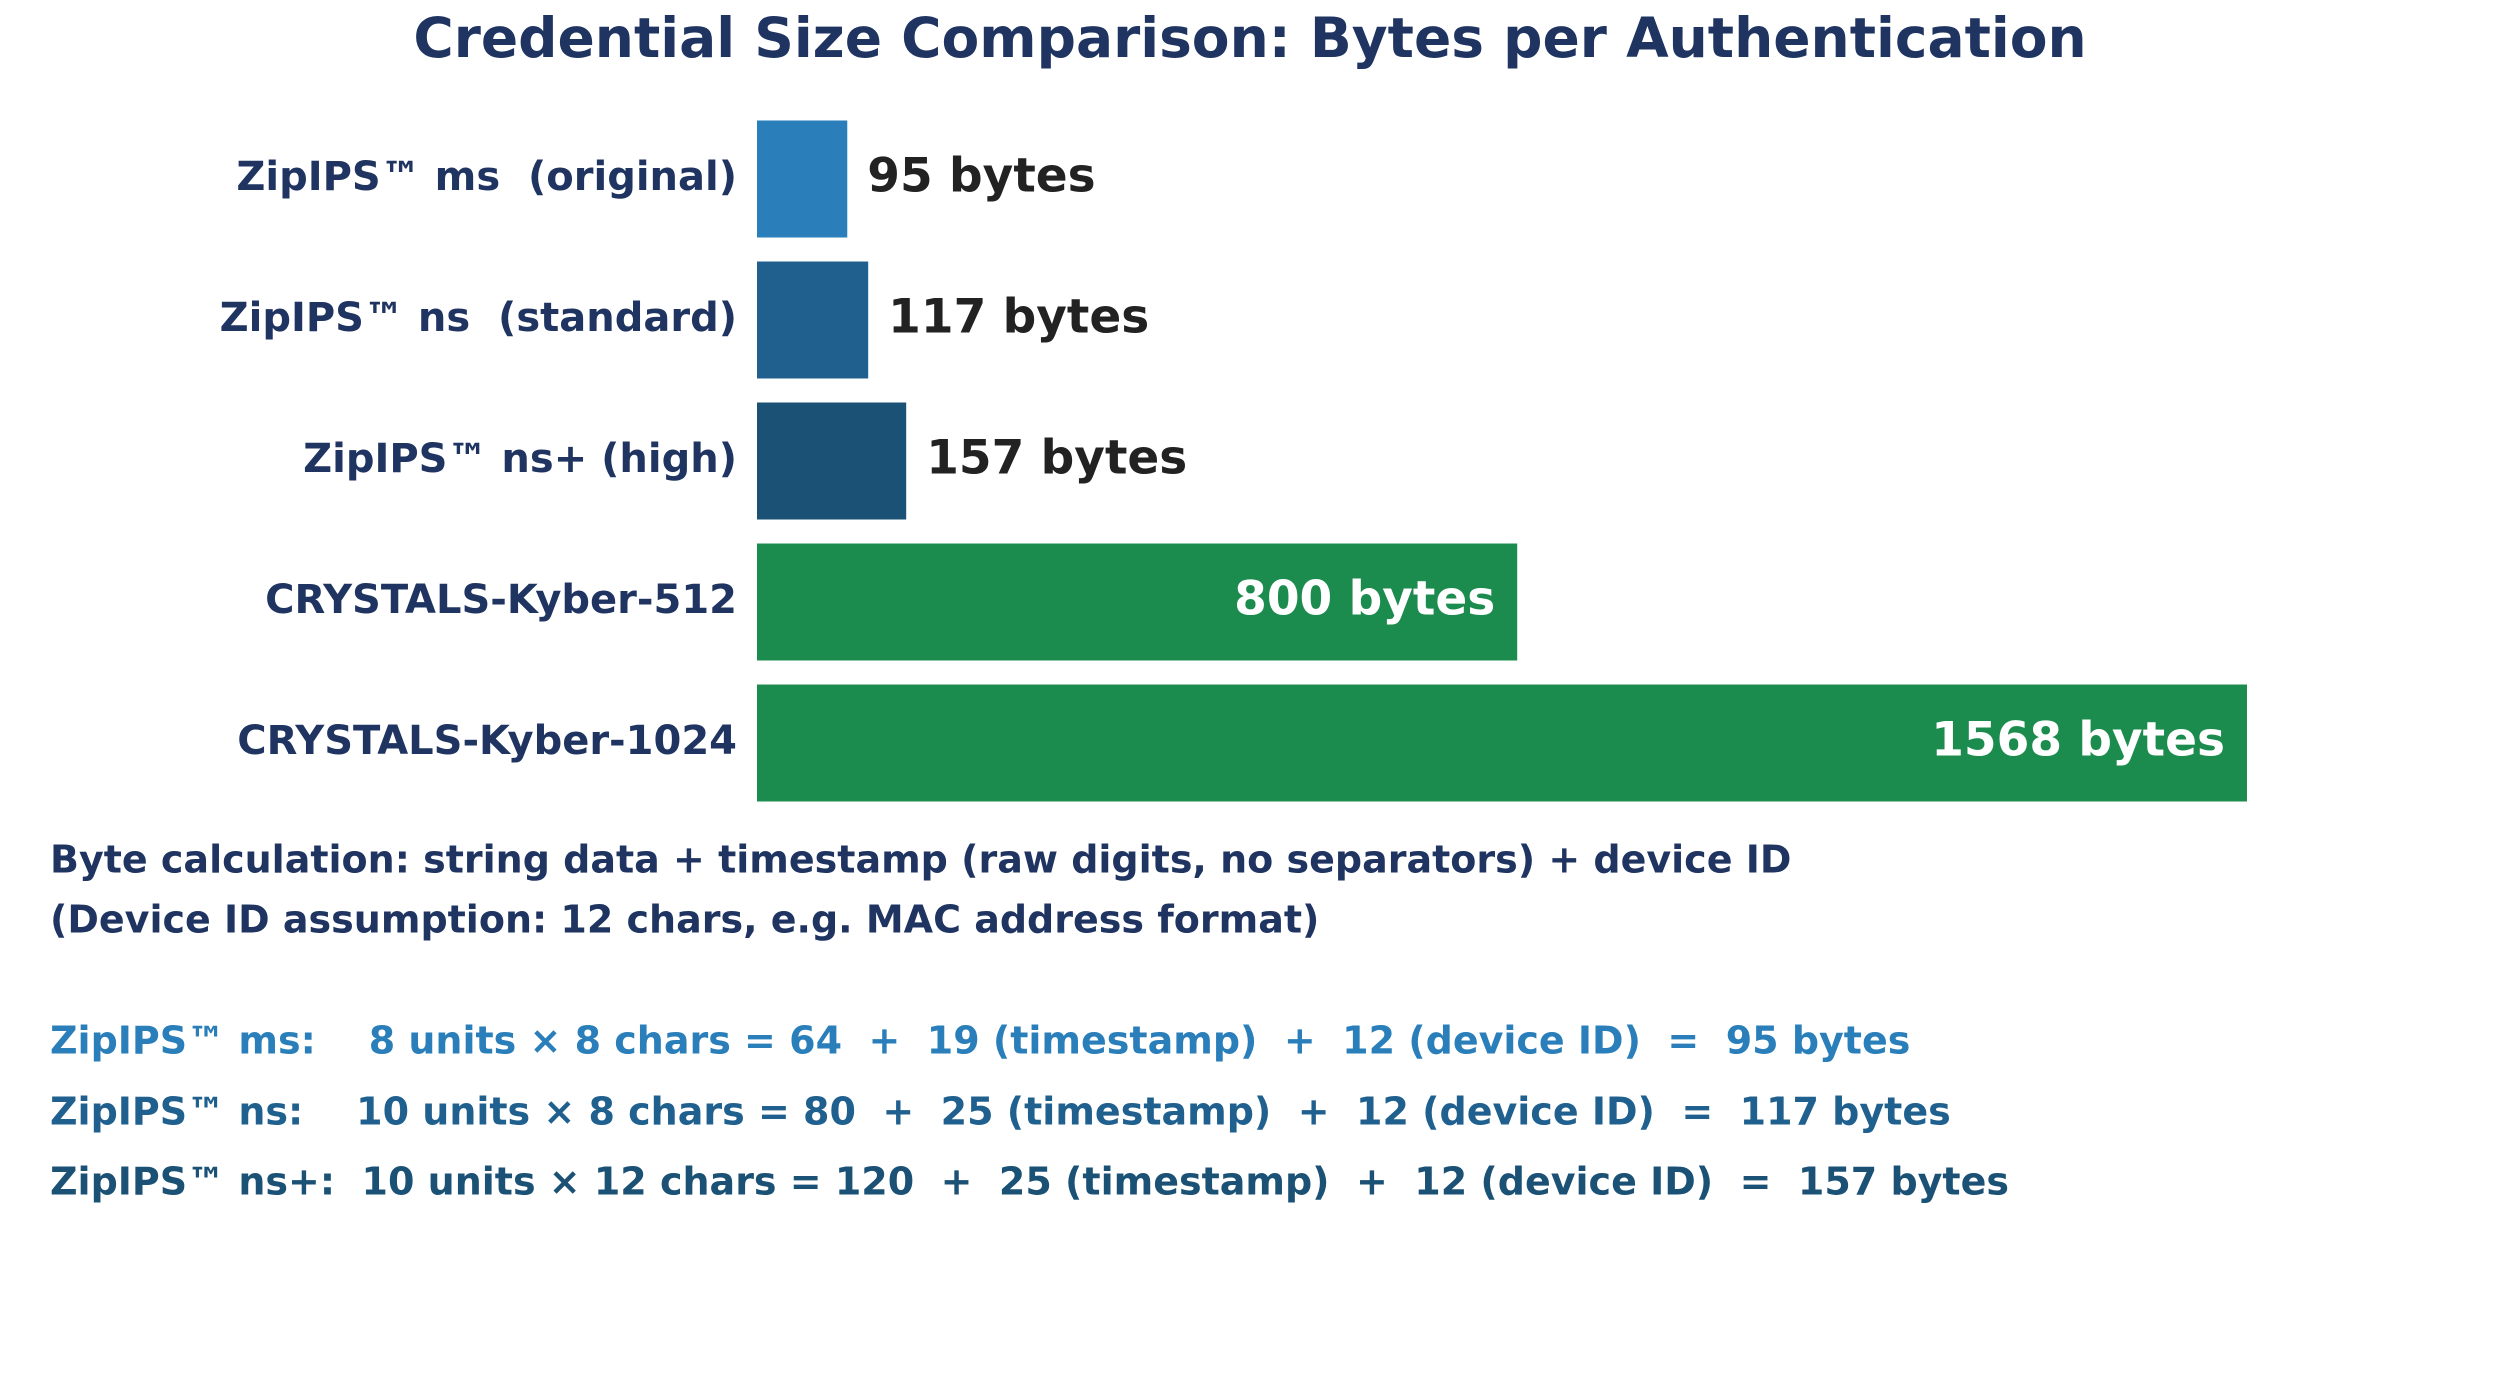 The height and width of the screenshot is (1400, 2500). Describe the element at coordinates (478, 318) in the screenshot. I see `category-label: ZipIPS™ ns (standard)` at that location.